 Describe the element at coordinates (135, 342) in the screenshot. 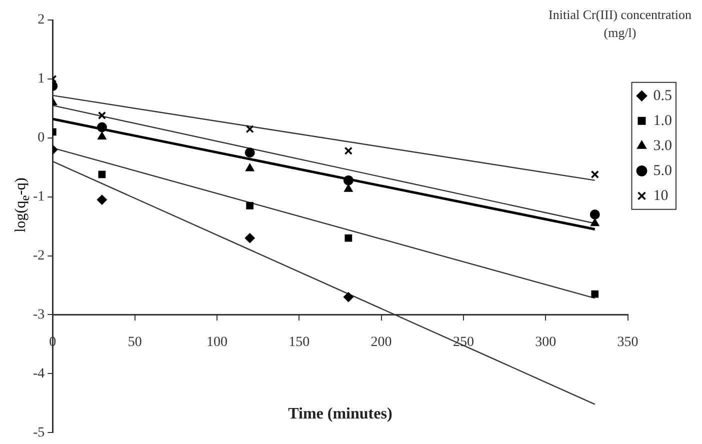

I see `x-tick-label: 50` at that location.